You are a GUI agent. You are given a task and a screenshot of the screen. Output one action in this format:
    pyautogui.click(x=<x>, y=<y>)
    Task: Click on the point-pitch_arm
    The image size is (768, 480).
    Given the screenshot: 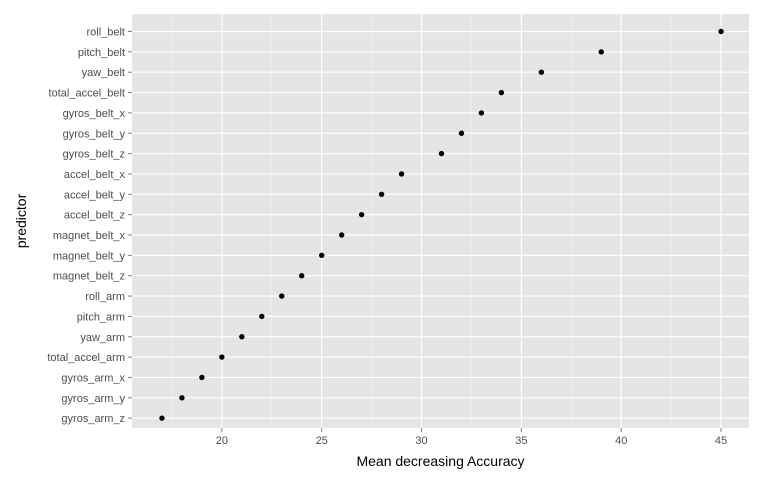 What is the action you would take?
    pyautogui.click(x=262, y=316)
    